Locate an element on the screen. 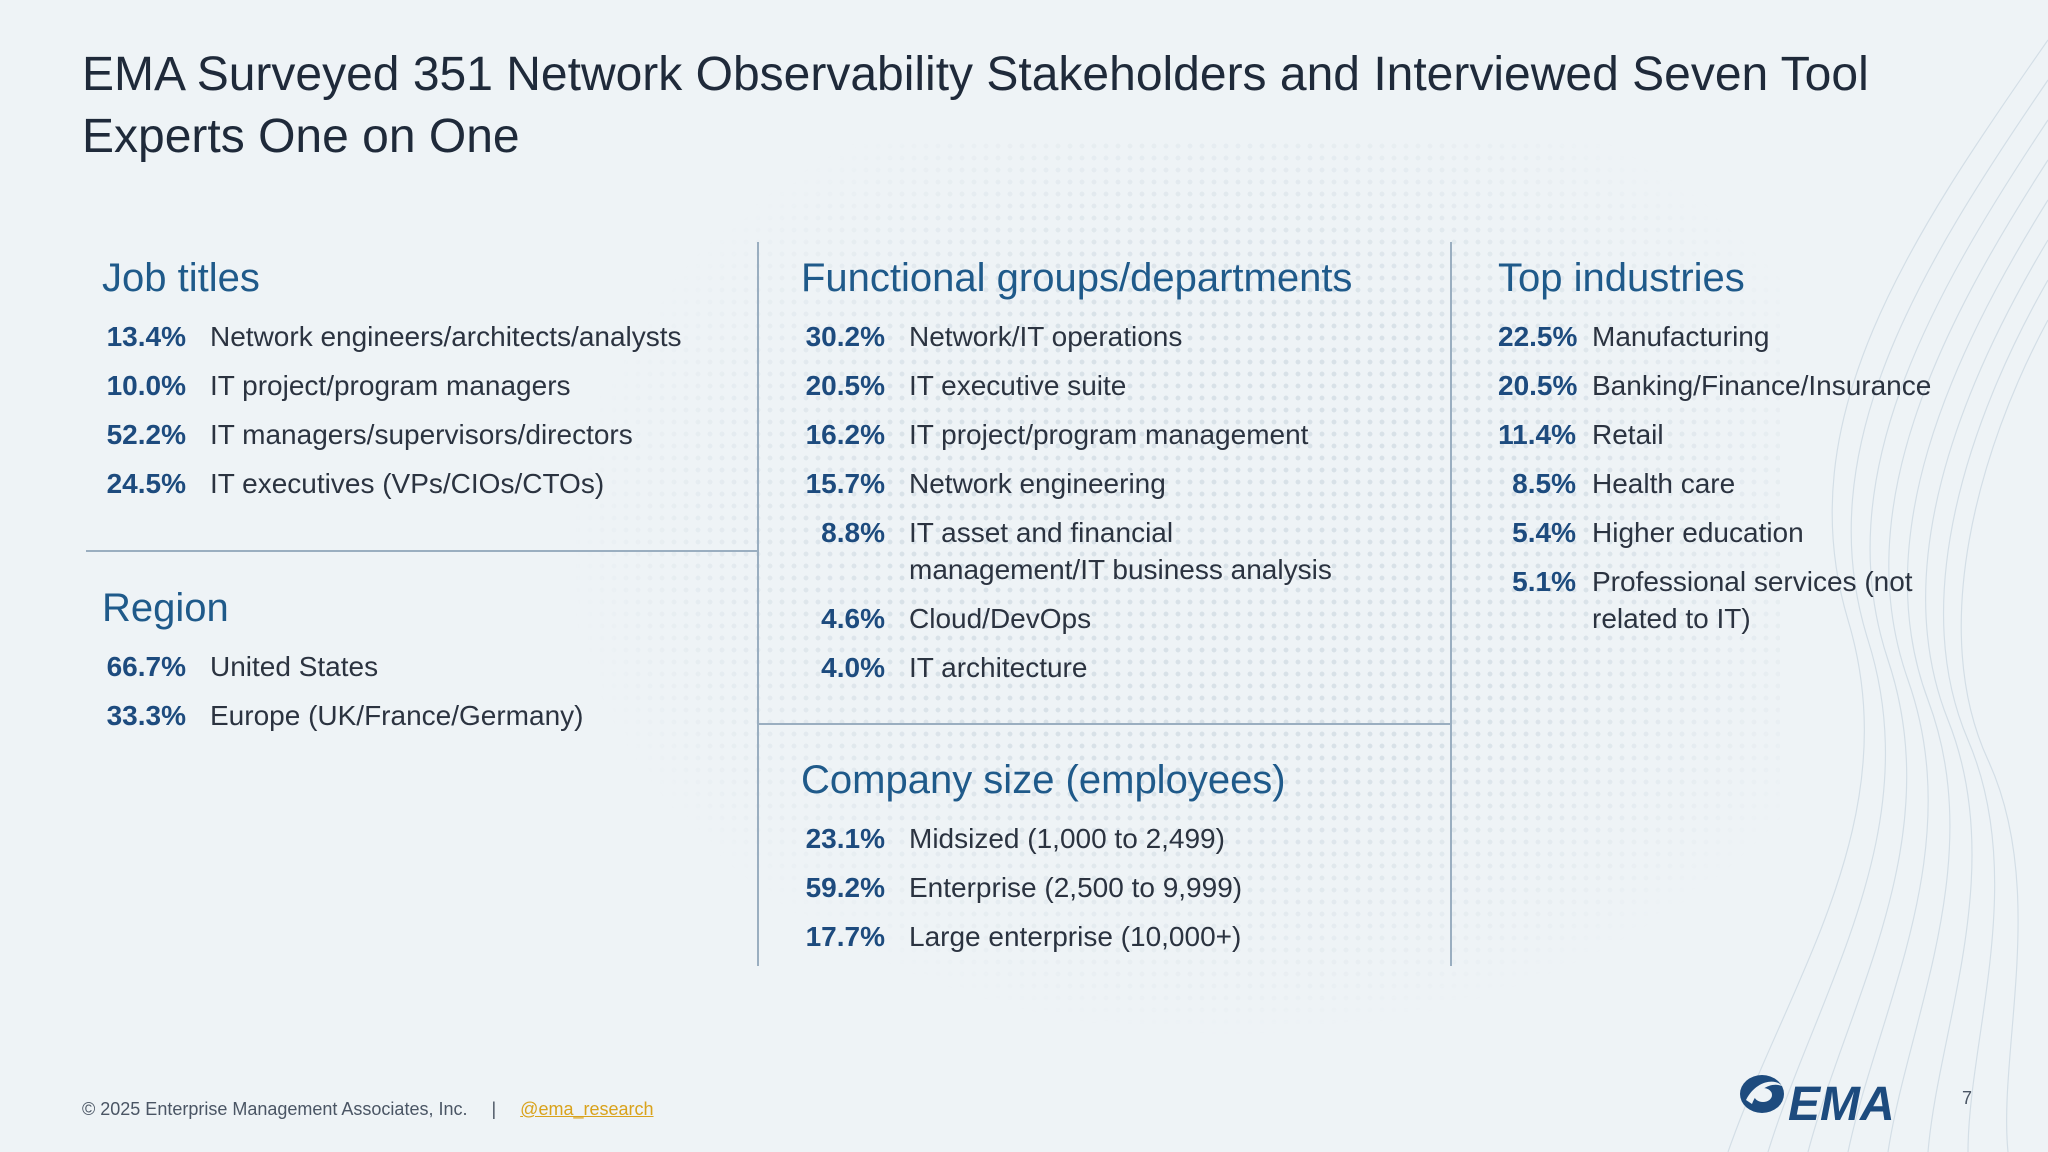  list-item: 22.5% Manufacturing is located at coordinates (1743, 336).